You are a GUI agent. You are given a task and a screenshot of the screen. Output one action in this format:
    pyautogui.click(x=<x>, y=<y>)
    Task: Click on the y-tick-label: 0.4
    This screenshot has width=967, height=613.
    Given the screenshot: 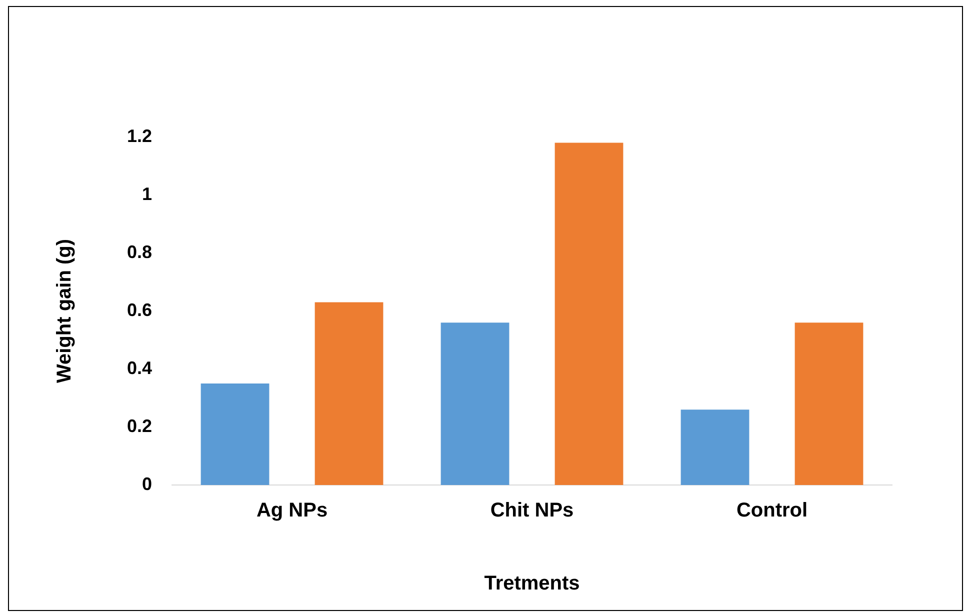 What is the action you would take?
    pyautogui.click(x=139, y=368)
    